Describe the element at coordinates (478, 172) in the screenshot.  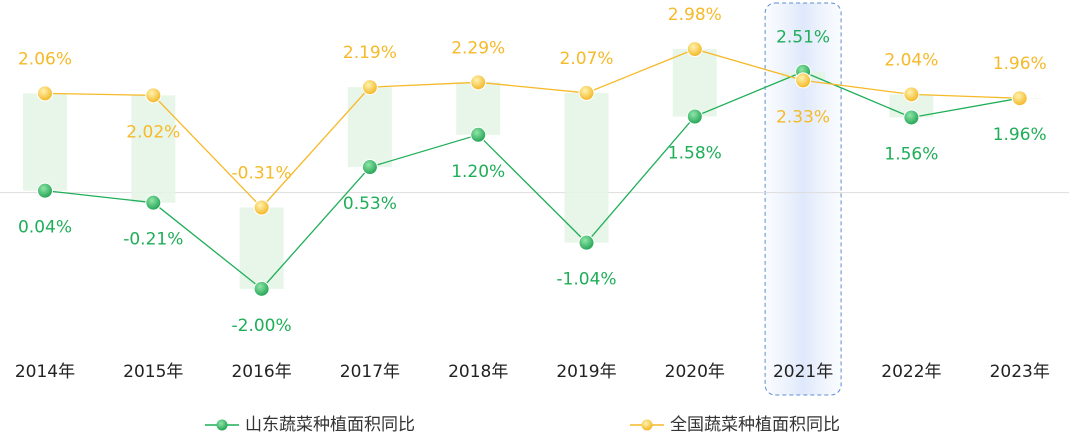
I see `data-label: 1.20%` at that location.